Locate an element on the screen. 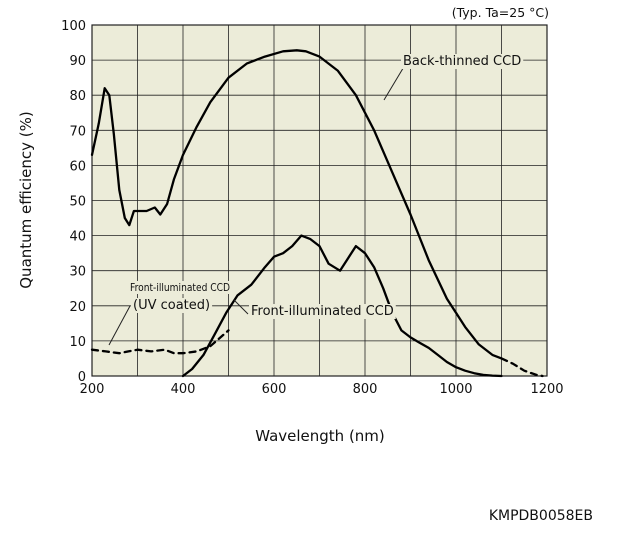  figure-code: KMPDB0058EB is located at coordinates (541, 516).